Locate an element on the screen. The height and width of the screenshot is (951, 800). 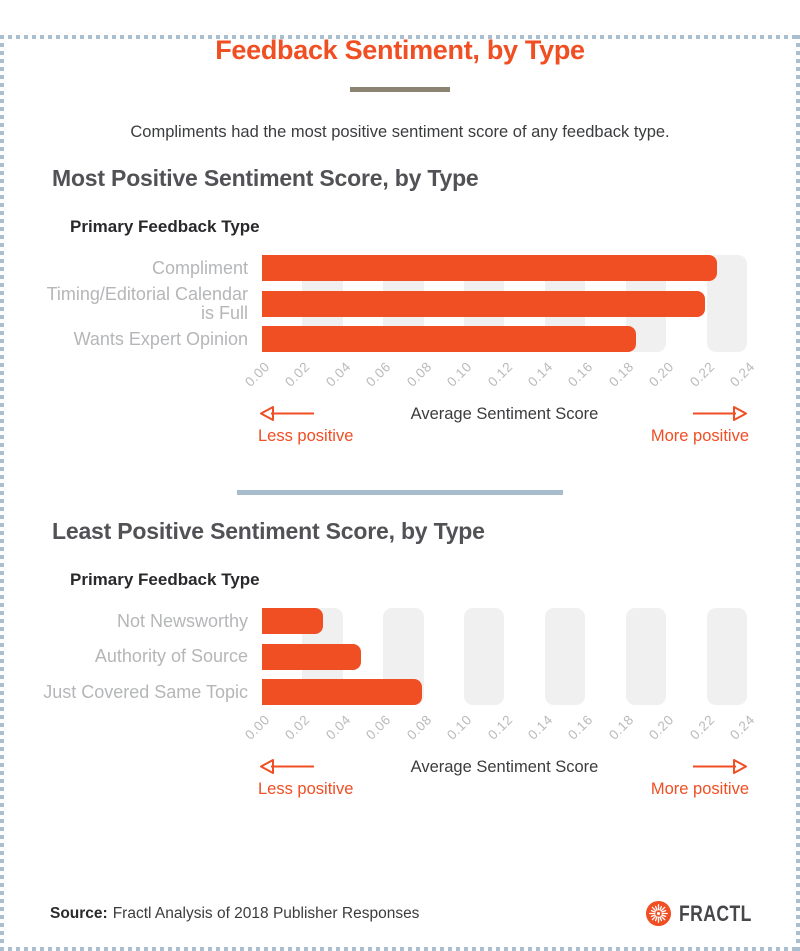
brand-logo: FRACTL is located at coordinates (707, 913).